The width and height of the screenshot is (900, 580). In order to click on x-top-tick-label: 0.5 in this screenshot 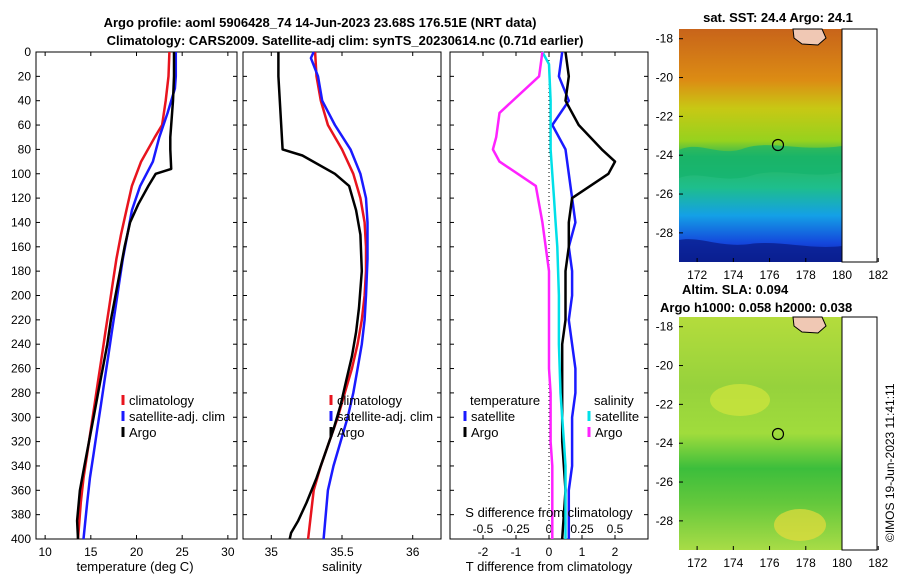, I will do `click(615, 529)`.